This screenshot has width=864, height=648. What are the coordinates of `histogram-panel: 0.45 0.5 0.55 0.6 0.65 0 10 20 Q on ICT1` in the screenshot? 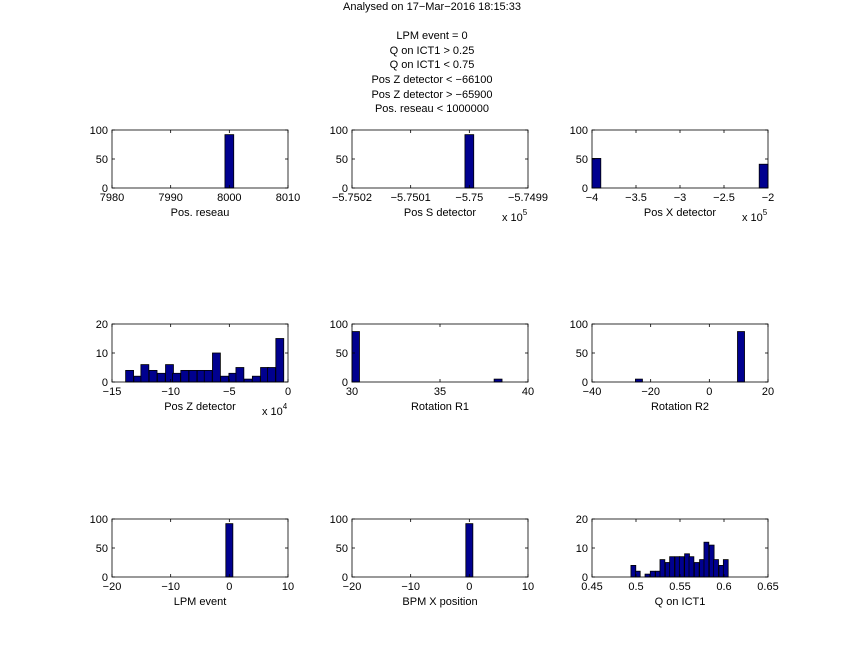 It's located at (677, 561).